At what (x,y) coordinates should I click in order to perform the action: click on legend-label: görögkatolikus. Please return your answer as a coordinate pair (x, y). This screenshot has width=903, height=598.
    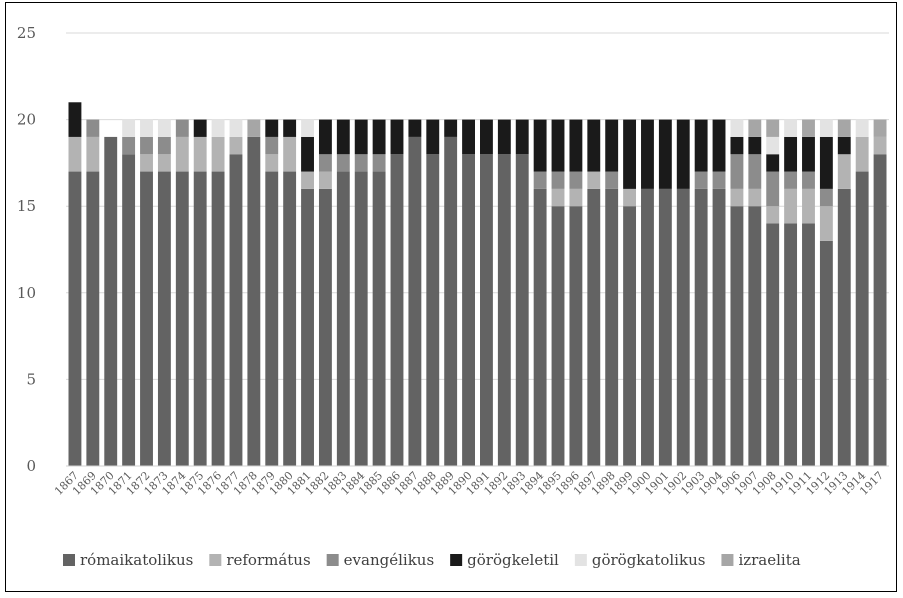
    Looking at the image, I should click on (649, 560).